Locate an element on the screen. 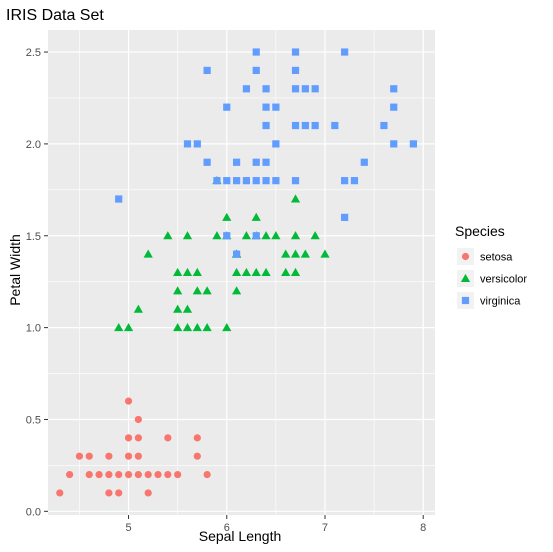  legend-marker-versicolor is located at coordinates (465, 277).